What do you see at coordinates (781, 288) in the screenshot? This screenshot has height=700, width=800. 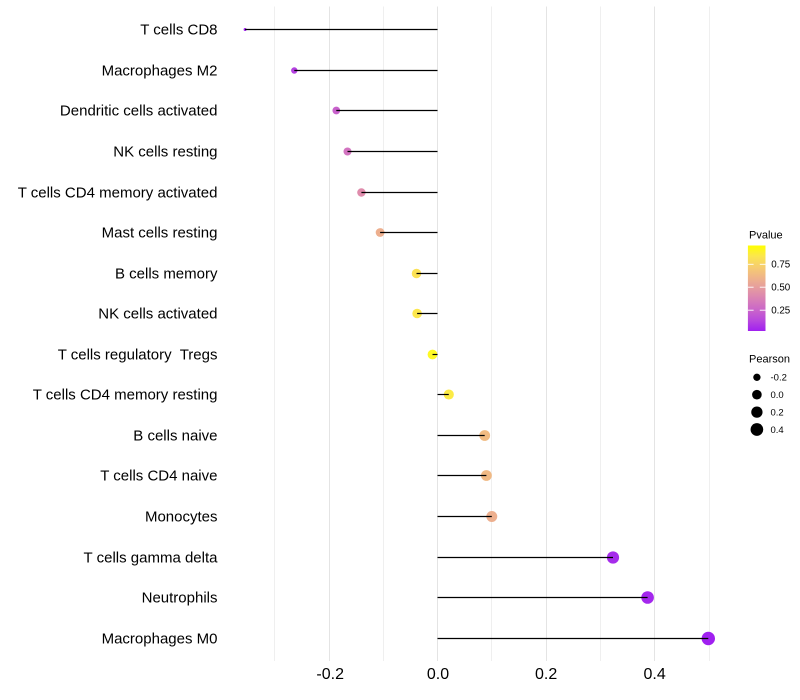 I see `svg-text: 0.50` at bounding box center [781, 288].